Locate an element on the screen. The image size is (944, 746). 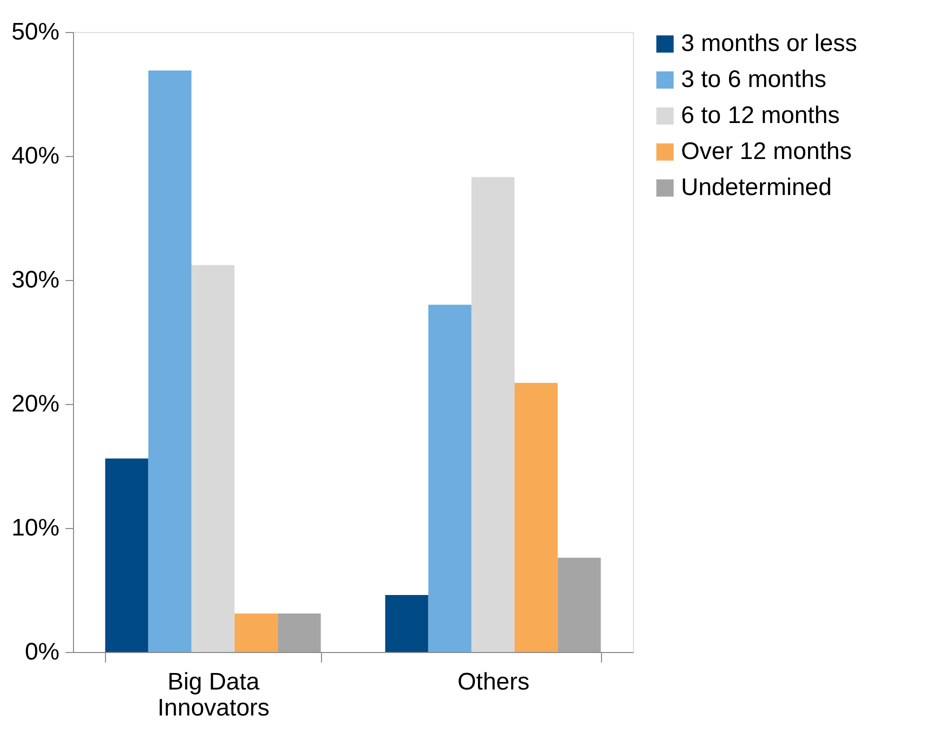
legend-label: 3 to 6 months is located at coordinates (753, 79).